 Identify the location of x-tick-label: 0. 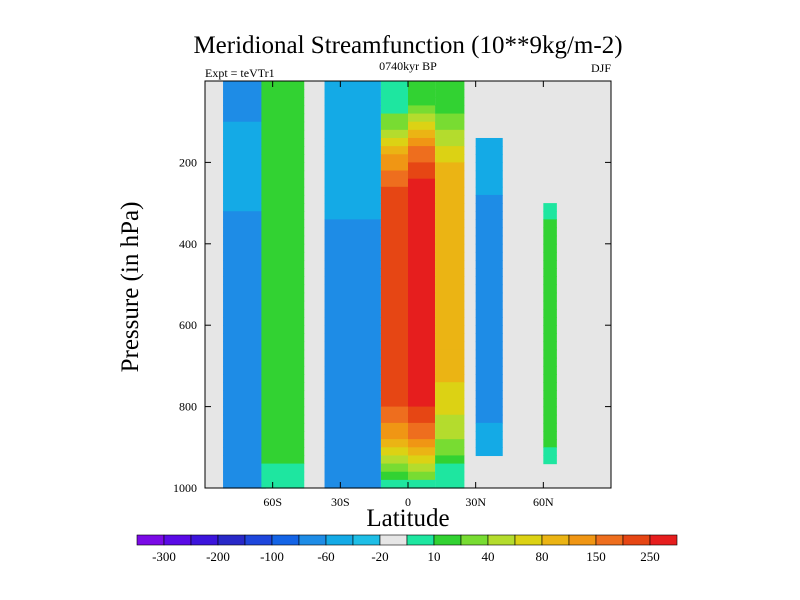
(408, 502).